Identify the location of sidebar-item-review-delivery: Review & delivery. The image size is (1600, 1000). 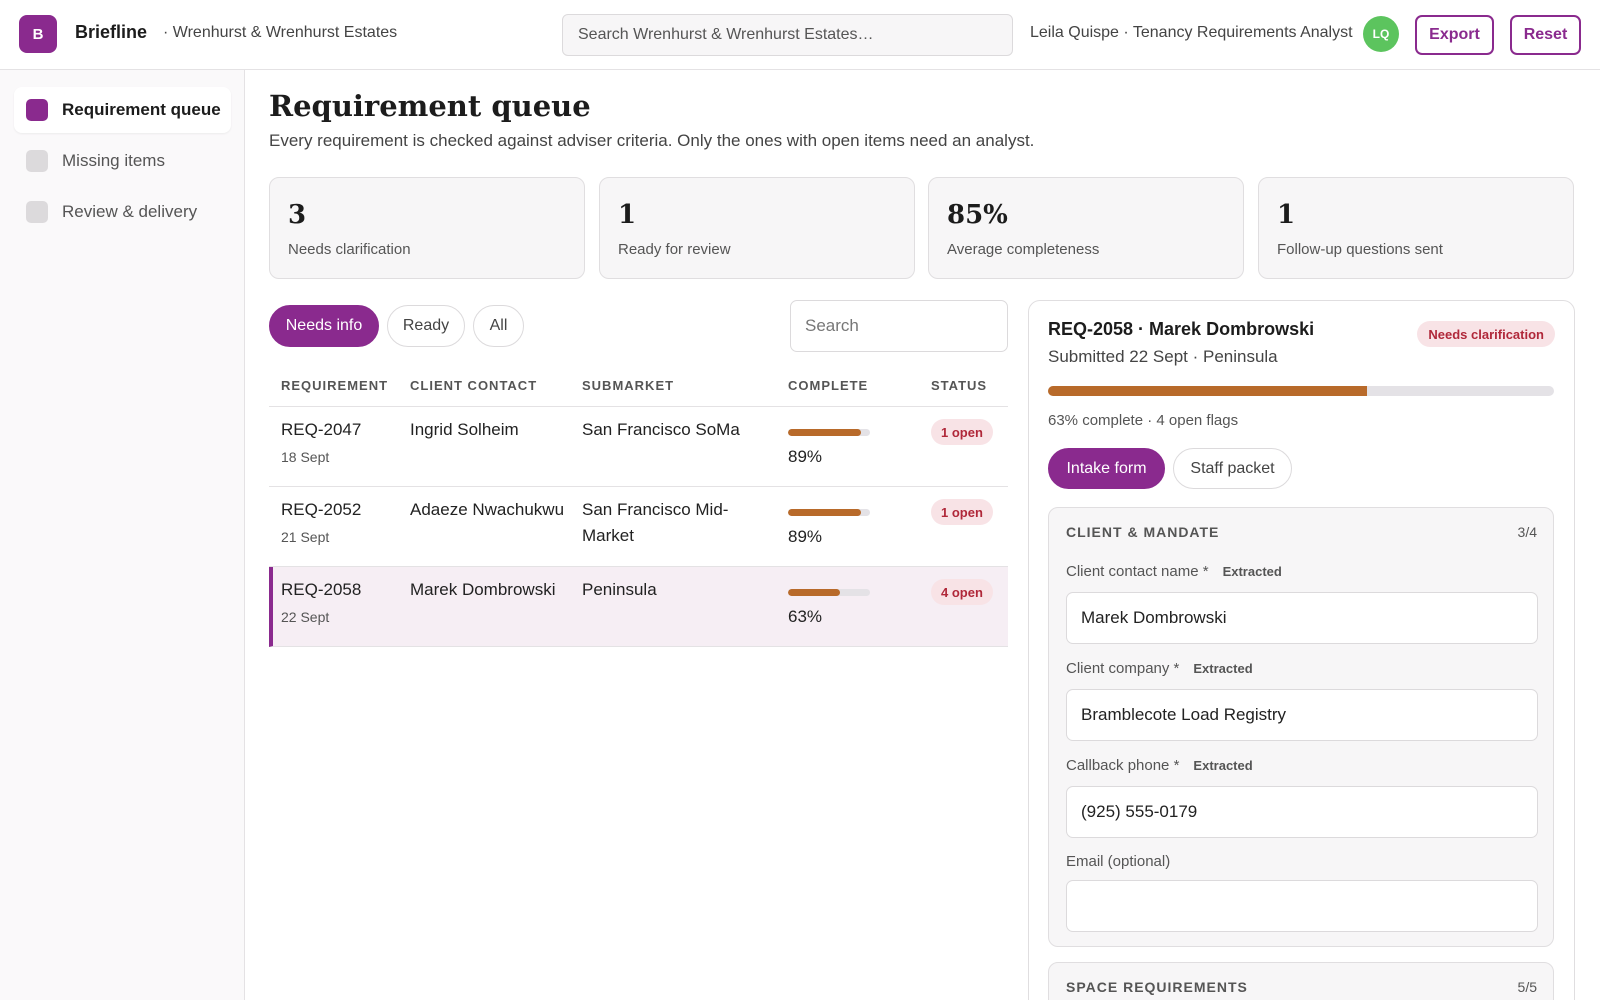
(122, 212).